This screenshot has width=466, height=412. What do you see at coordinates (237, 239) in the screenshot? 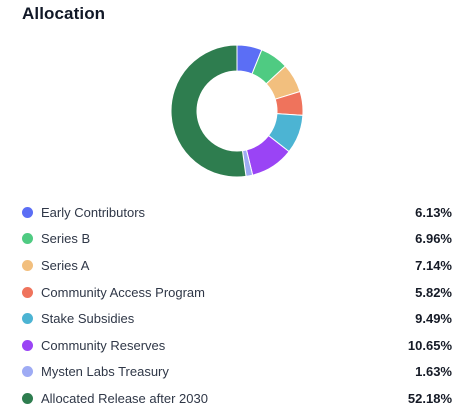
I see `legend-item-series-b: Series B 6.96%` at bounding box center [237, 239].